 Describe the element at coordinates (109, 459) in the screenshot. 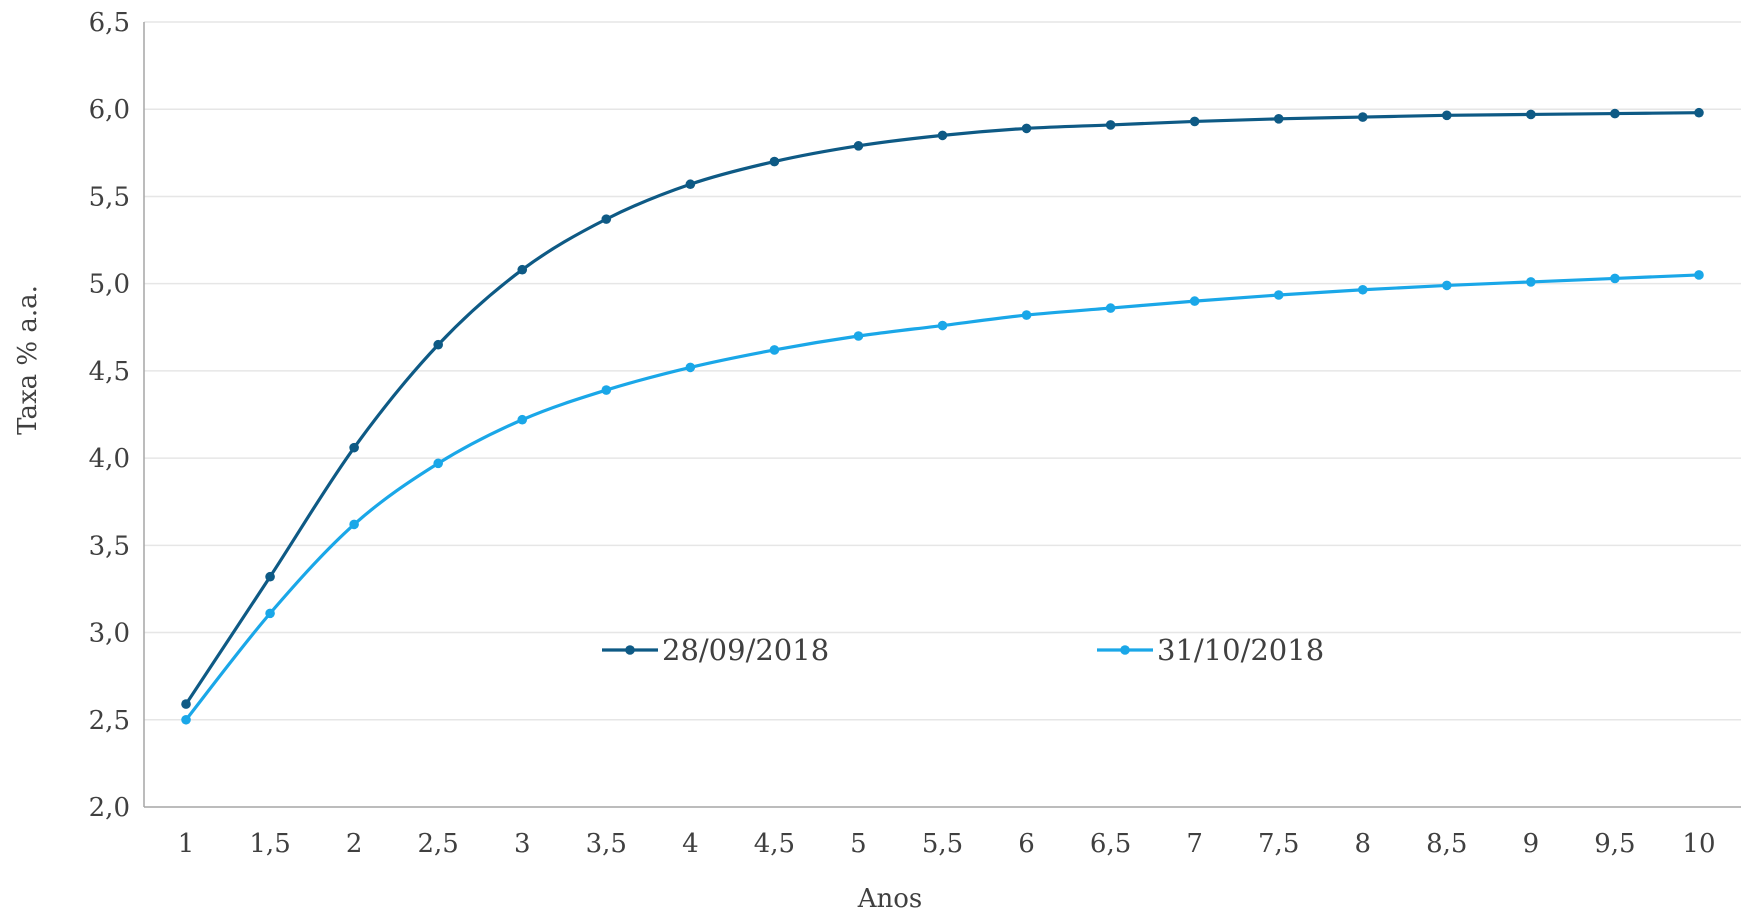

I see `y-tick-label: 4,0` at that location.